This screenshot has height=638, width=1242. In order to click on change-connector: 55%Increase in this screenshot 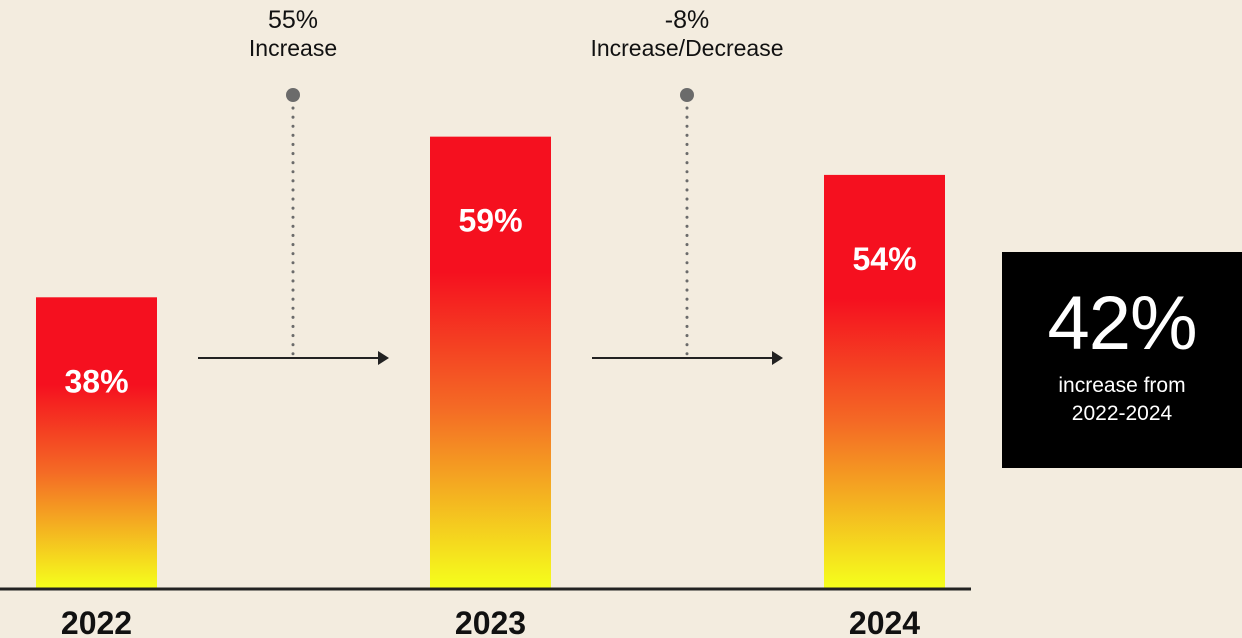, I will do `click(293, 185)`.